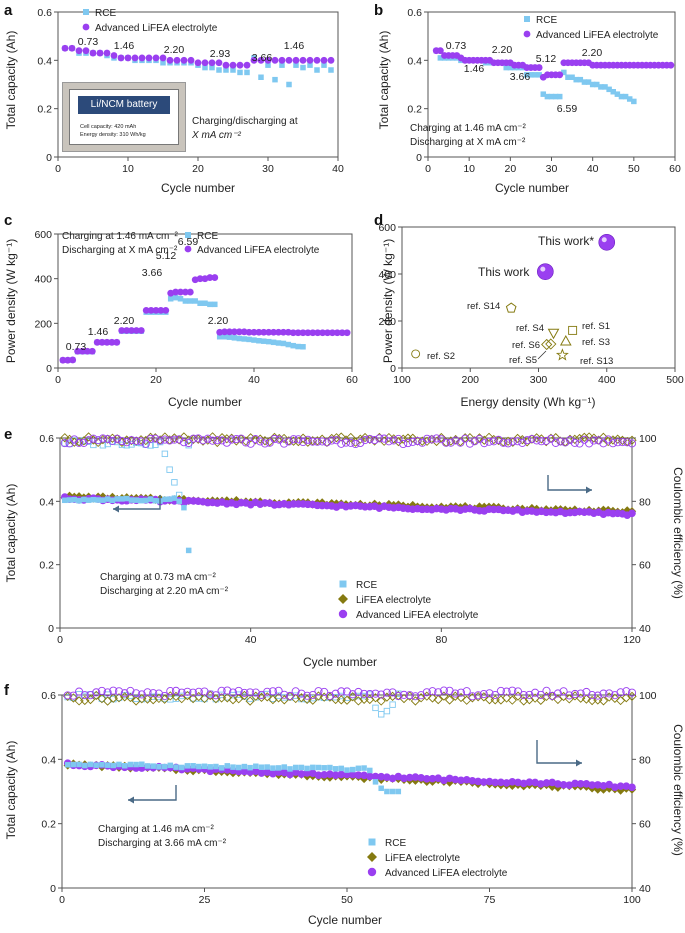 The image size is (685, 933). Describe the element at coordinates (490, 900) in the screenshot. I see `x-tick-label-f: 75` at that location.